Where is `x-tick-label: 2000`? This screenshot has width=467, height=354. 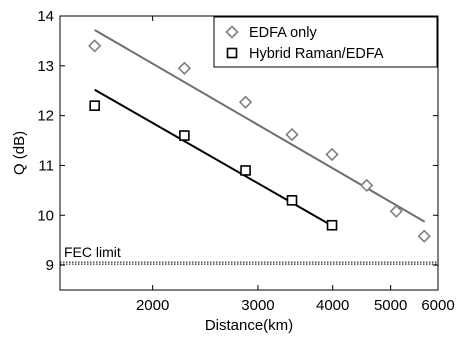 x-tick-label: 2000 is located at coordinates (152, 305).